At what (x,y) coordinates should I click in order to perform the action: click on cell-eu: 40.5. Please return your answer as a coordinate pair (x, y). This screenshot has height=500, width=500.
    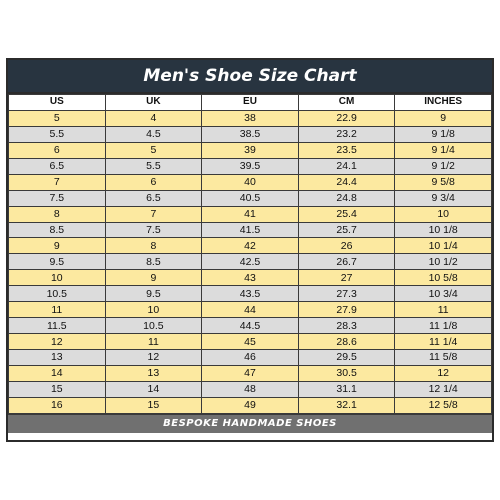
    Looking at the image, I should click on (250, 198).